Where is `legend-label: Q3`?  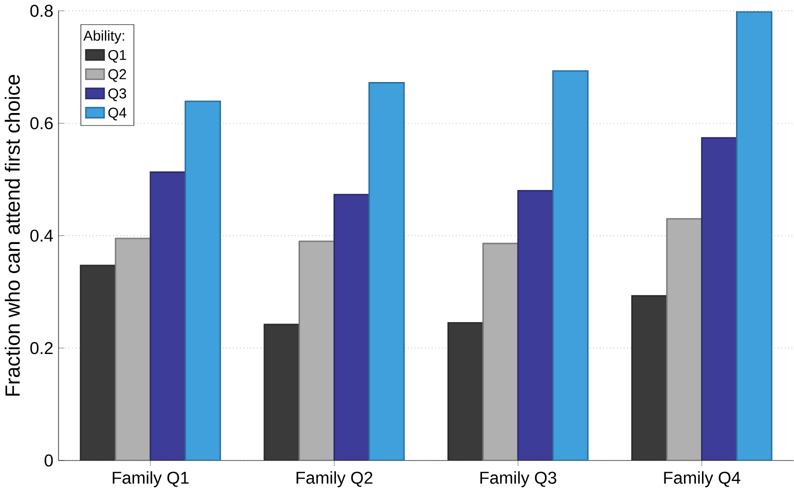
legend-label: Q3 is located at coordinates (117, 95).